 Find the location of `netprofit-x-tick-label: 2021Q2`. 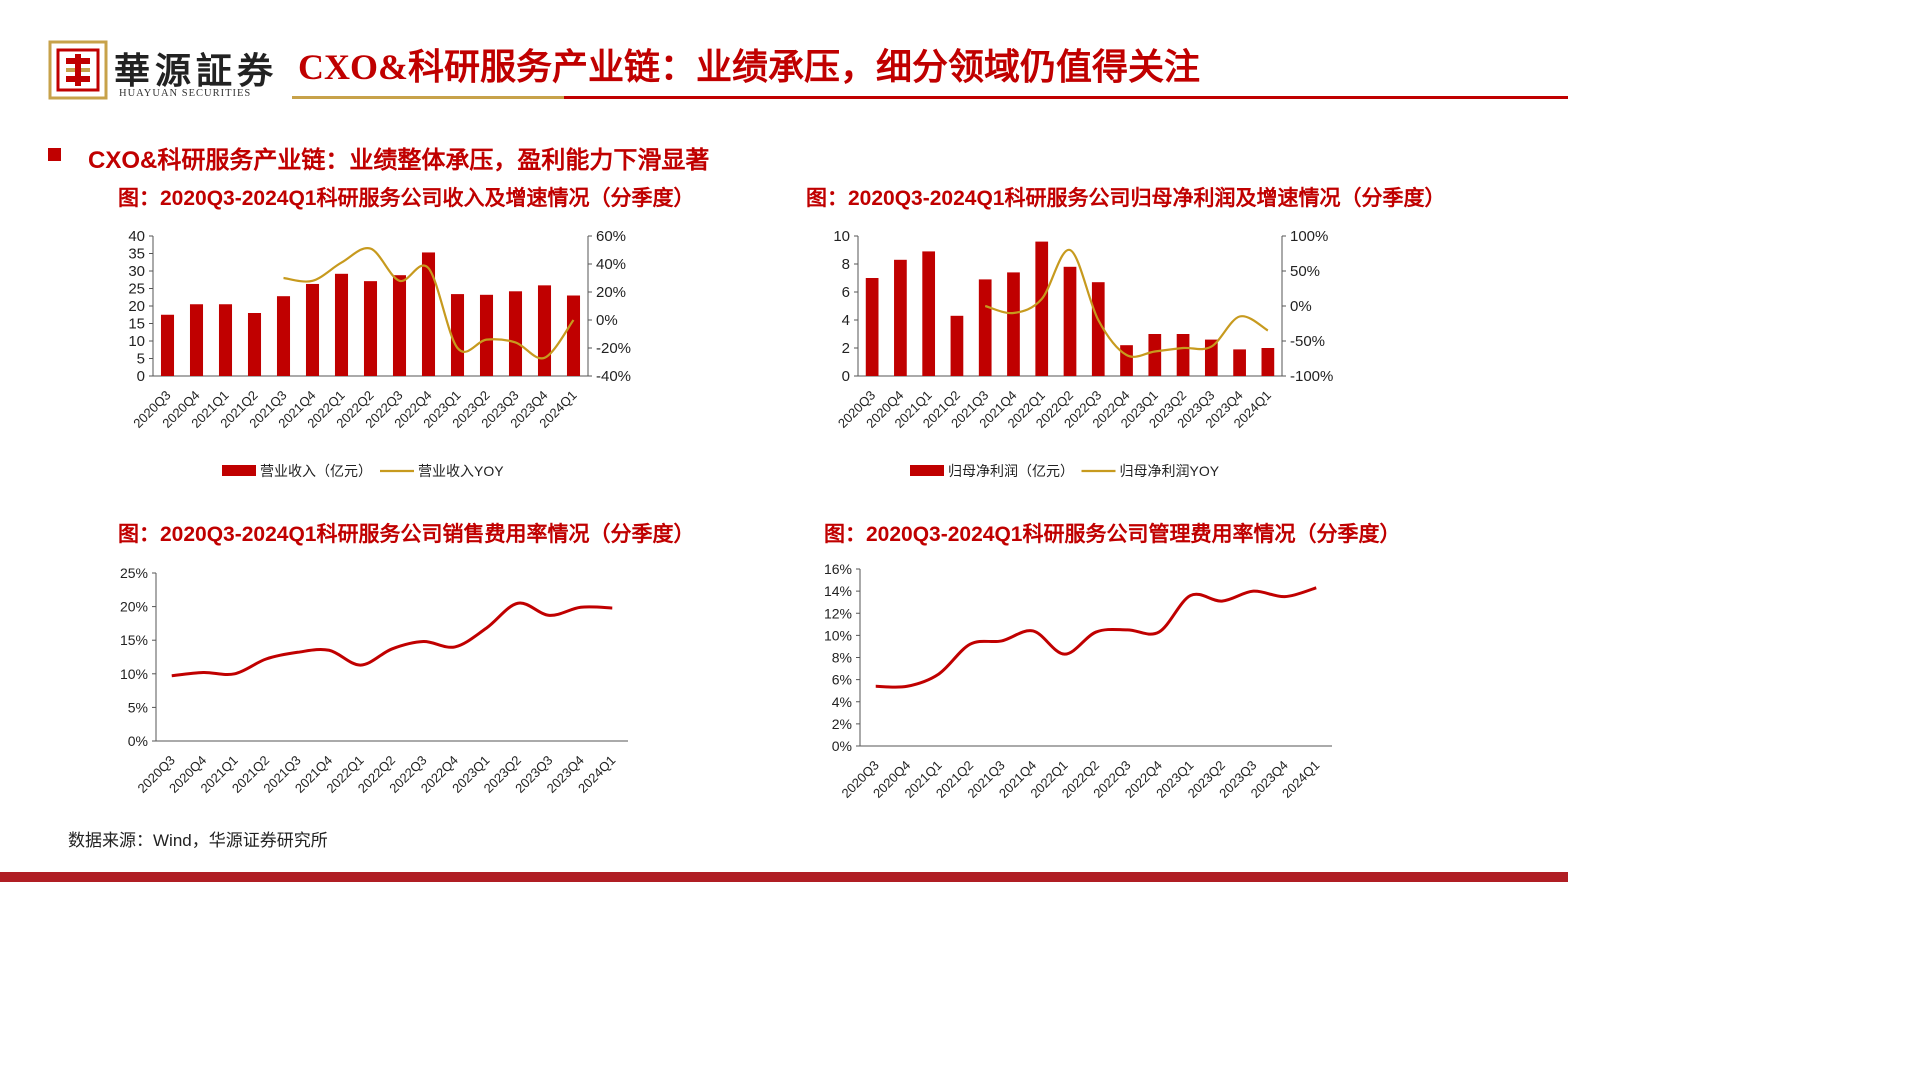

netprofit-x-tick-label: 2021Q2 is located at coordinates (941, 409).